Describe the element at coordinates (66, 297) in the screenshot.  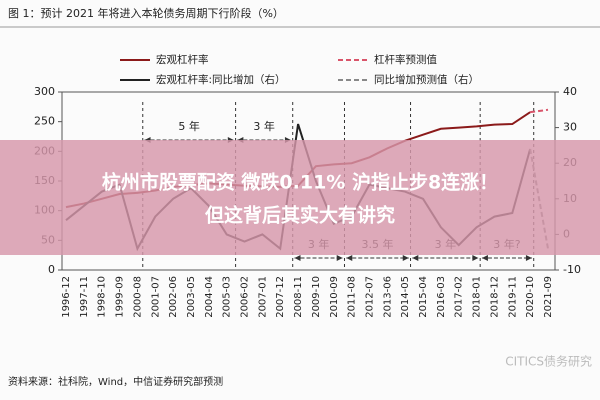
I see `x-tick-label: 1996-12` at that location.